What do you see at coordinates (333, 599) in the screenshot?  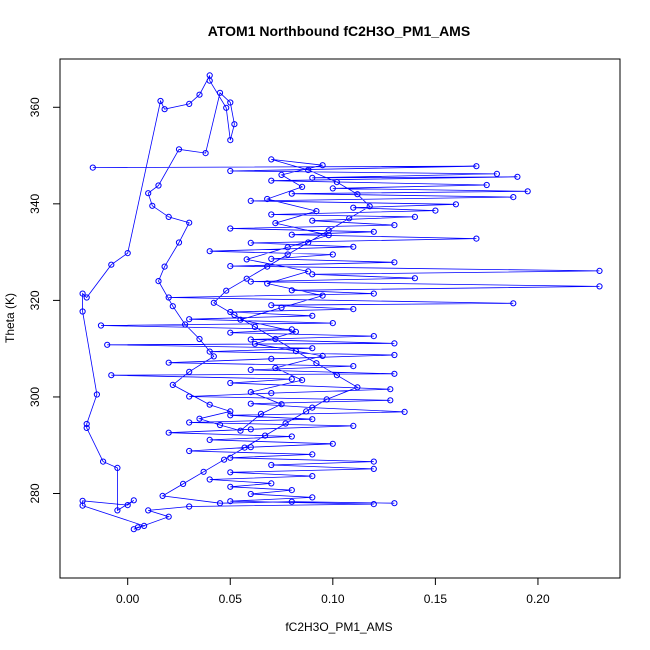 I see `x-tick-label: 0.10` at bounding box center [333, 599].